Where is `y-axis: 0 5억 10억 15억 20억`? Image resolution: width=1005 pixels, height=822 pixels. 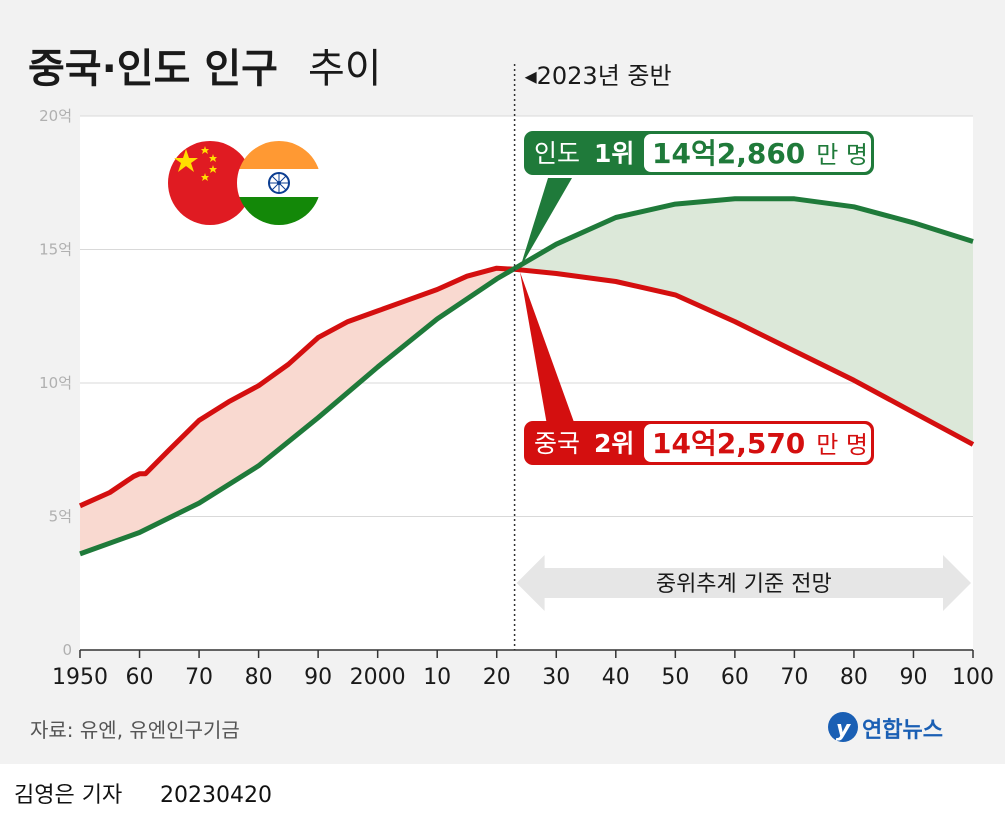
y-axis: 0 5억 10억 15억 20억 is located at coordinates (55, 383).